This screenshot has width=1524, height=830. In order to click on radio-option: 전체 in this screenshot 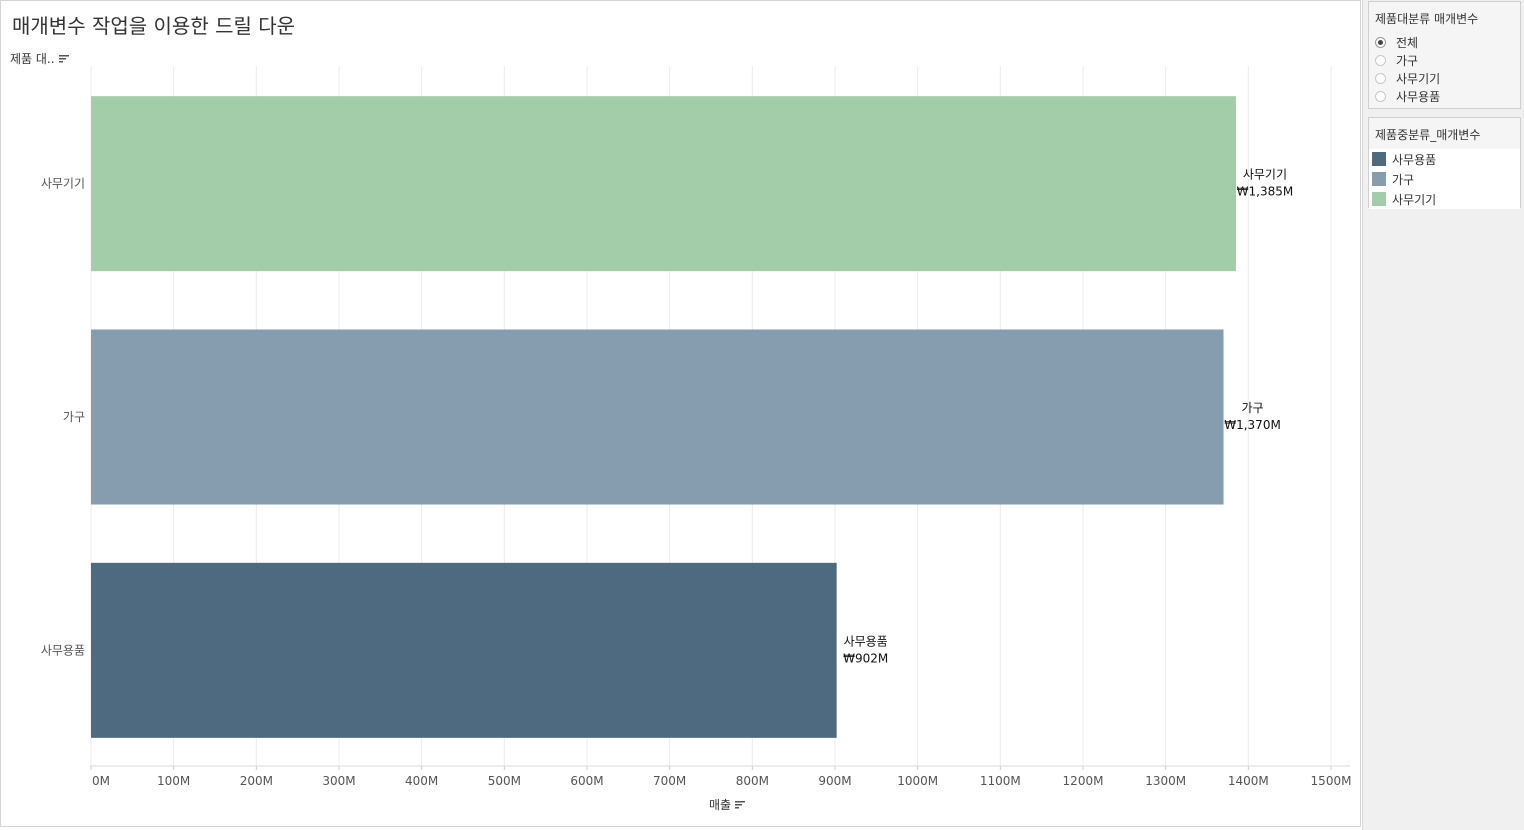, I will do `click(1444, 42)`.